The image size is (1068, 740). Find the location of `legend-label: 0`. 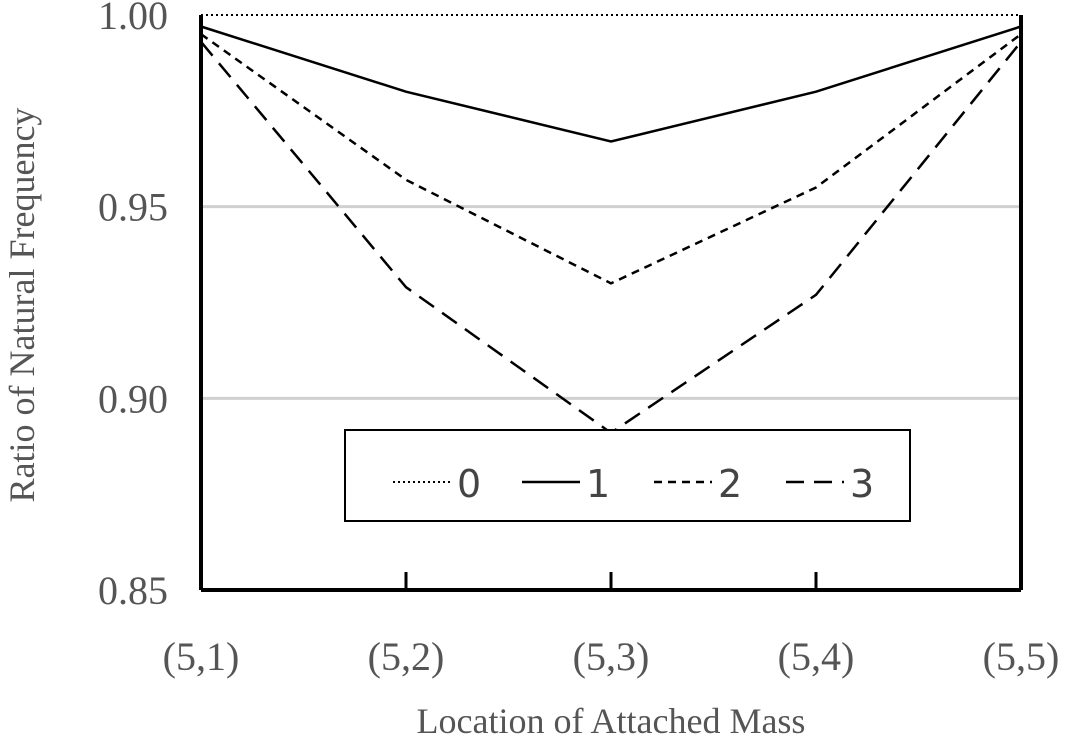

legend-label: 0 is located at coordinates (469, 484).